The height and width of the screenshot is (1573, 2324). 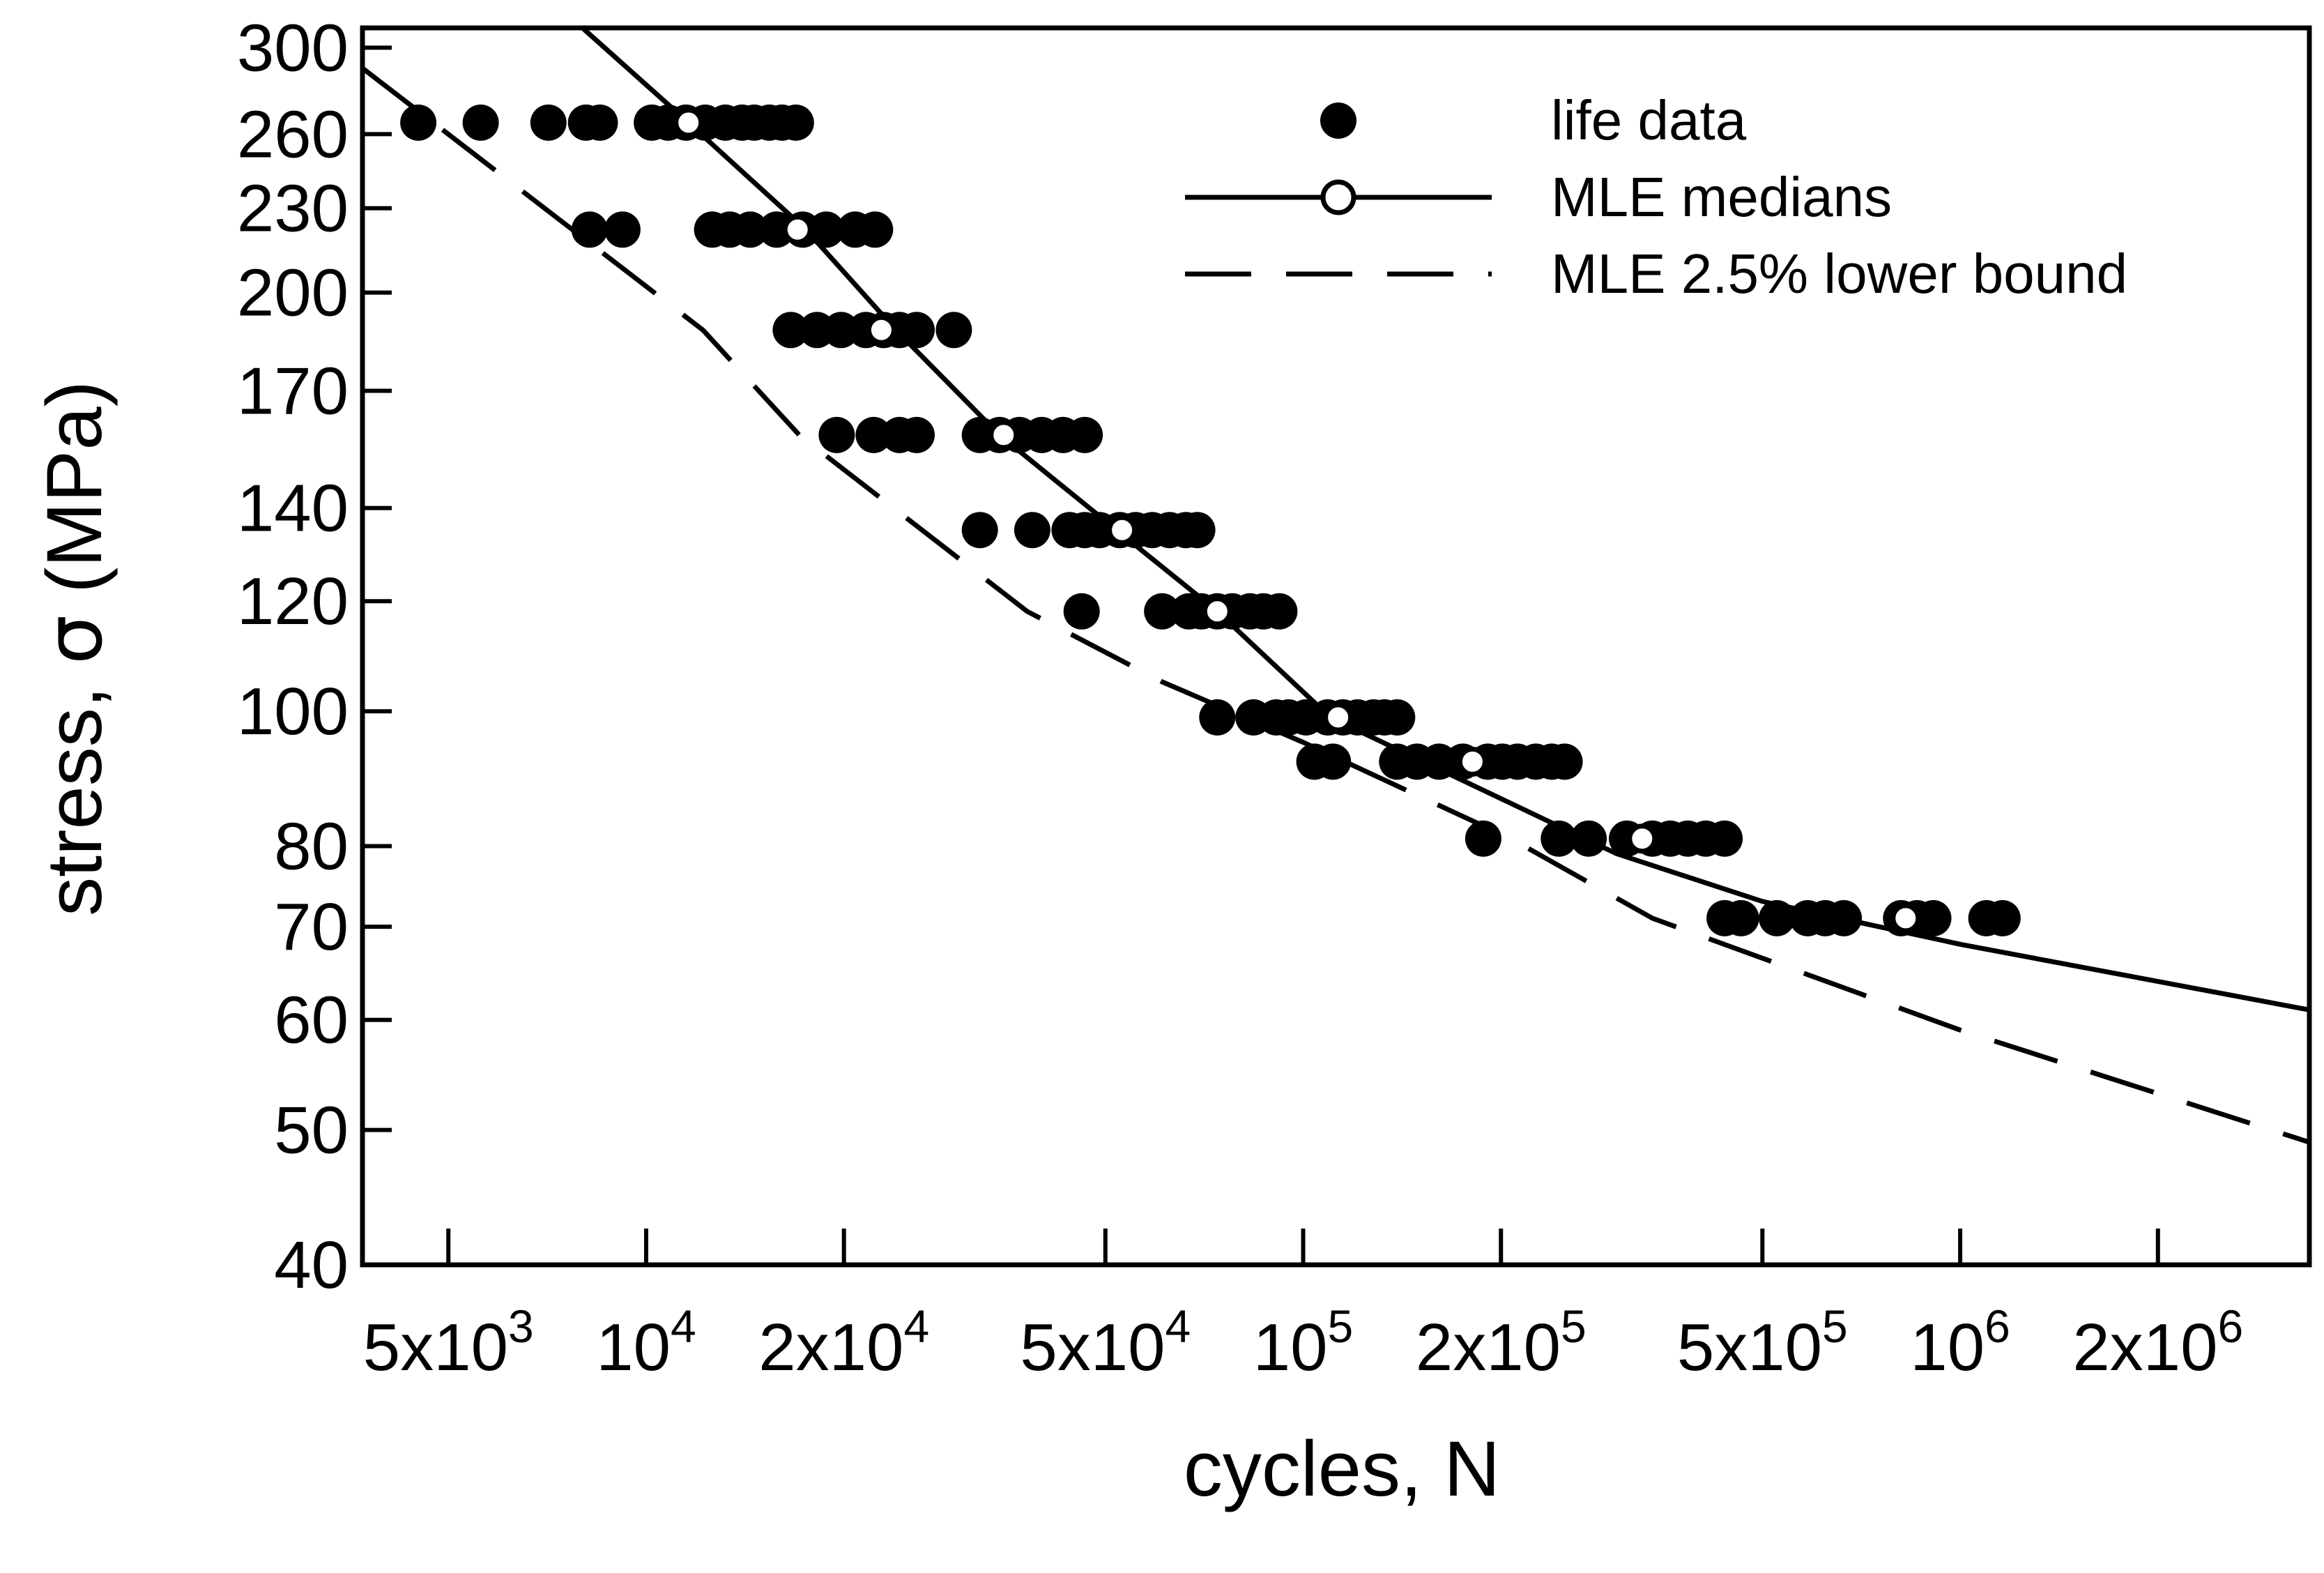 I want to click on legend-life-data-marker, so click(x=1338, y=120).